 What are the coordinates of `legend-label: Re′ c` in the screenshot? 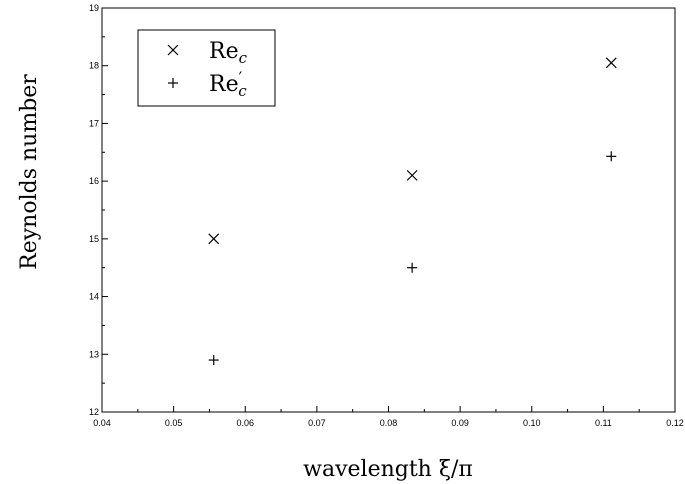 It's located at (228, 84).